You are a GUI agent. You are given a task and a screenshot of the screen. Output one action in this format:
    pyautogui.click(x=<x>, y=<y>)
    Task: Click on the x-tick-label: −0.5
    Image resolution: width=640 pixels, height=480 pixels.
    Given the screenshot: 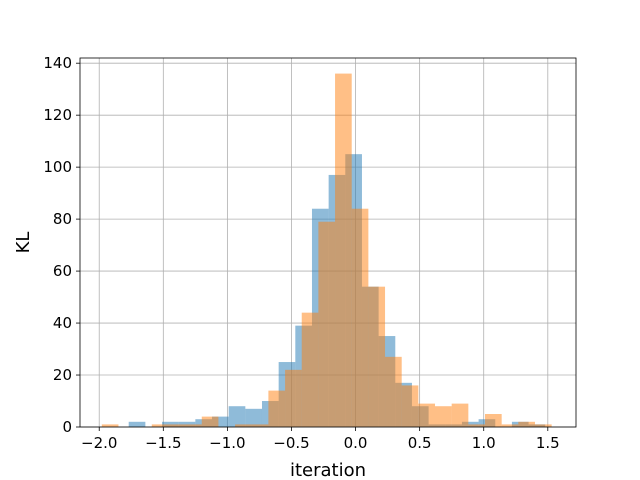 What is the action you would take?
    pyautogui.click(x=291, y=443)
    